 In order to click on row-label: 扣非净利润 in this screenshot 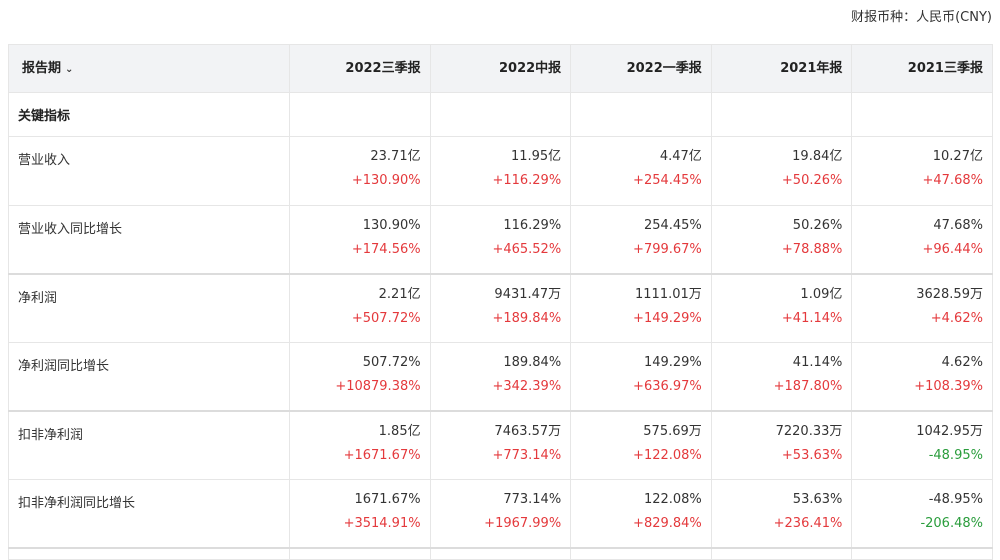, I will do `click(149, 445)`.